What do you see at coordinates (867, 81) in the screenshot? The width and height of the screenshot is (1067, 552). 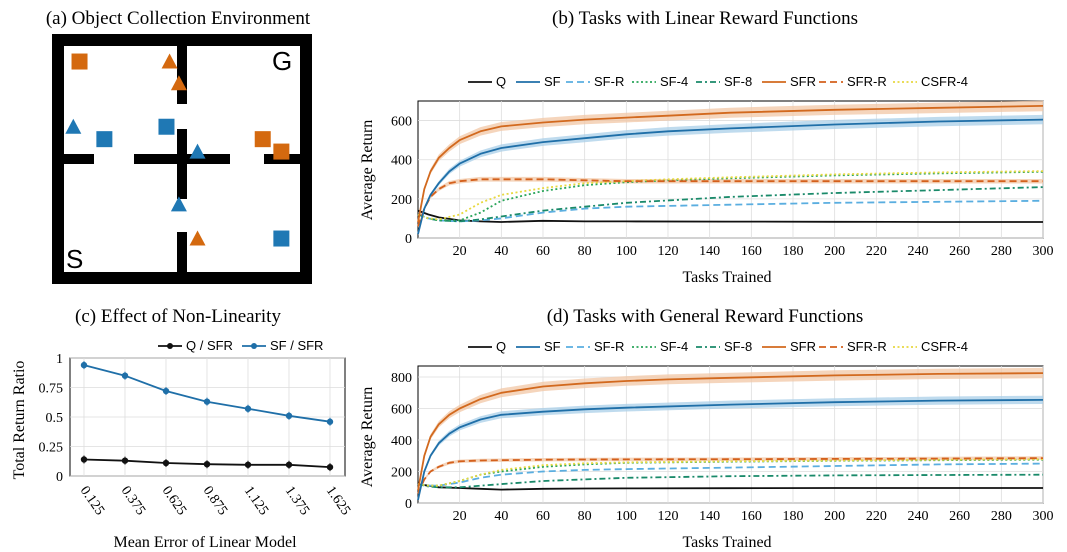 I see `legend-label-sfr-r: SFR-R` at bounding box center [867, 81].